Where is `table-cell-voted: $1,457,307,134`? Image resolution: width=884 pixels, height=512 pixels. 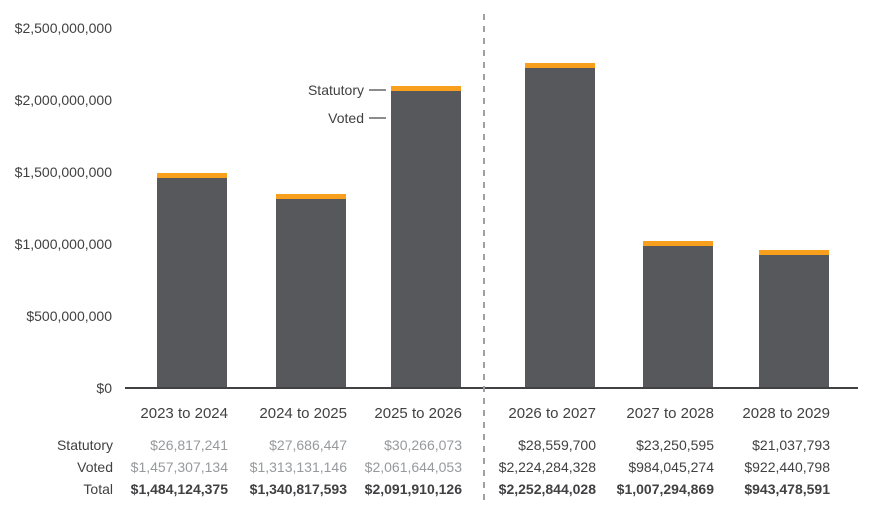 table-cell-voted: $1,457,307,134 is located at coordinates (179, 467).